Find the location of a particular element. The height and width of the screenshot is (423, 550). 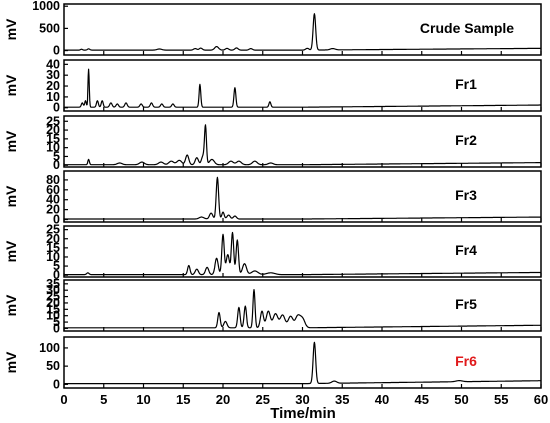

x-axis: 0 5 10 15 20 25 30 35 40 45 50 55 60 is located at coordinates (304, 399).